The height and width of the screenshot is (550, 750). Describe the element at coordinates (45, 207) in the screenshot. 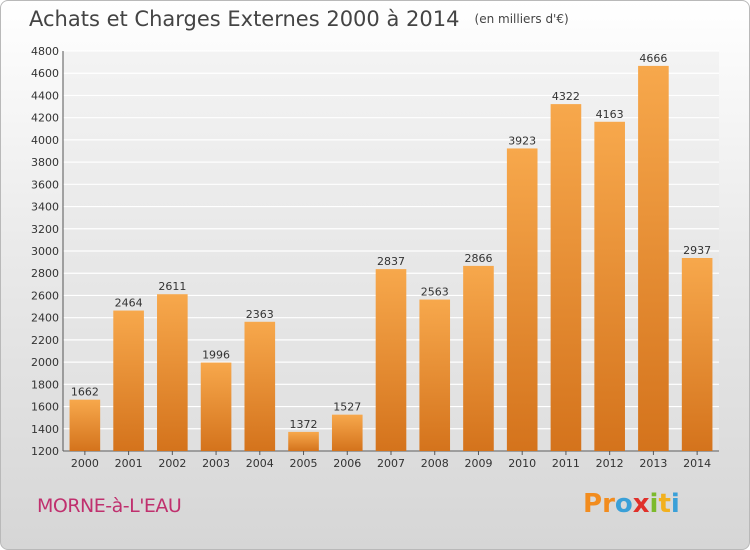

I see `y-tick-label: 3400` at that location.